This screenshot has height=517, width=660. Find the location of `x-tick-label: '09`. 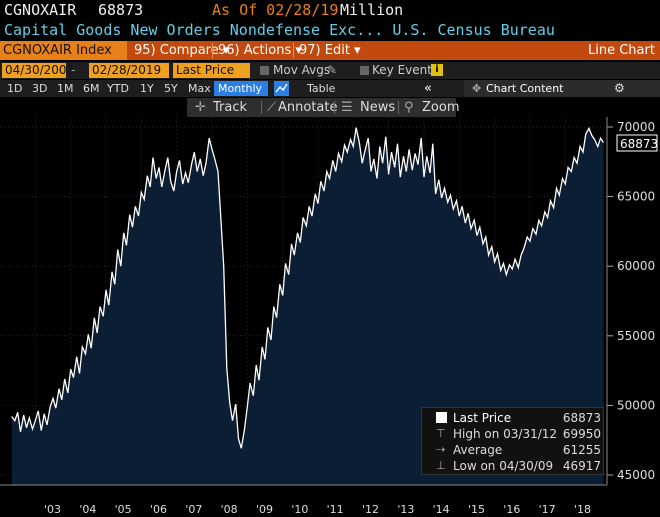

x-tick-label: '09 is located at coordinates (264, 509).